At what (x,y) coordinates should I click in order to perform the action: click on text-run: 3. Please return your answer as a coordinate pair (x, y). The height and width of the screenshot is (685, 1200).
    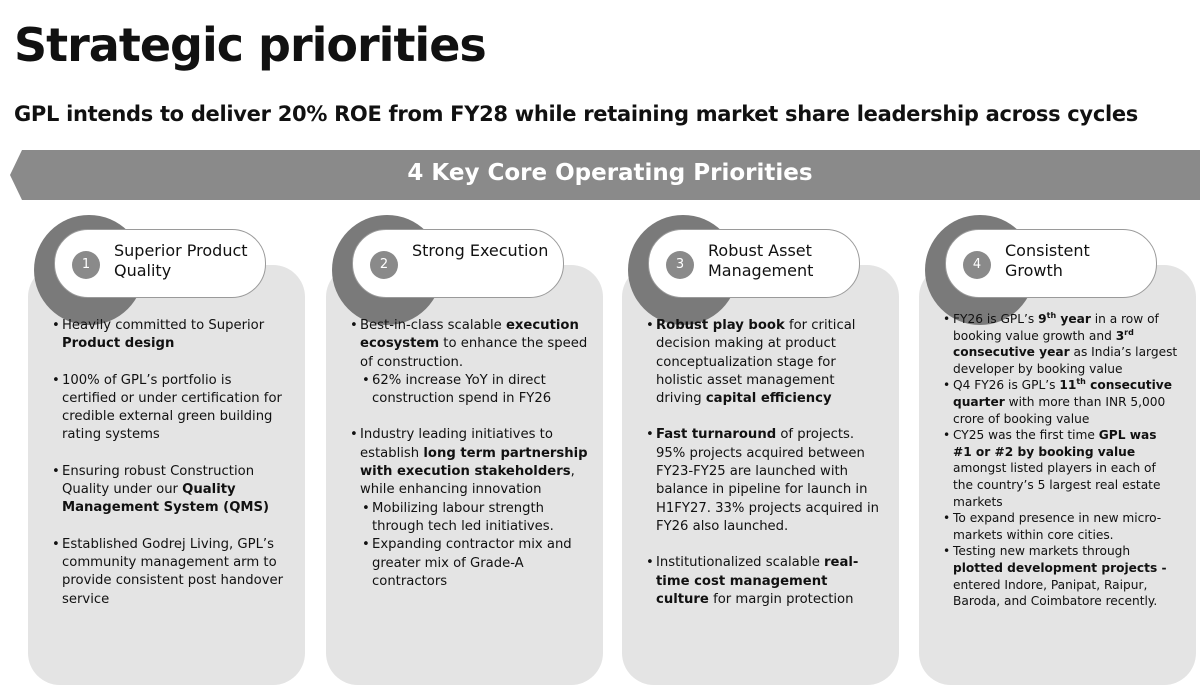
    Looking at the image, I should click on (1120, 335).